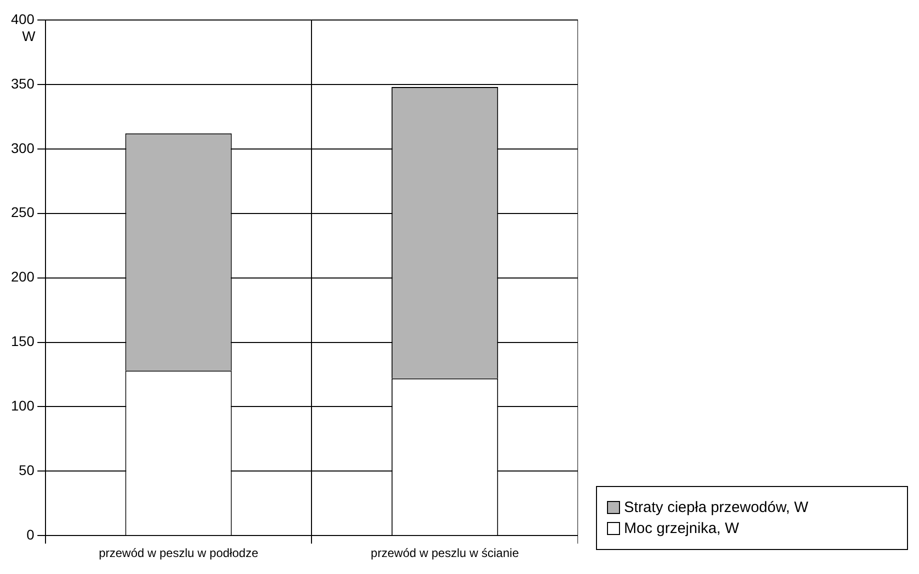  What do you see at coordinates (23, 212) in the screenshot?
I see `y-tick-label: 250` at bounding box center [23, 212].